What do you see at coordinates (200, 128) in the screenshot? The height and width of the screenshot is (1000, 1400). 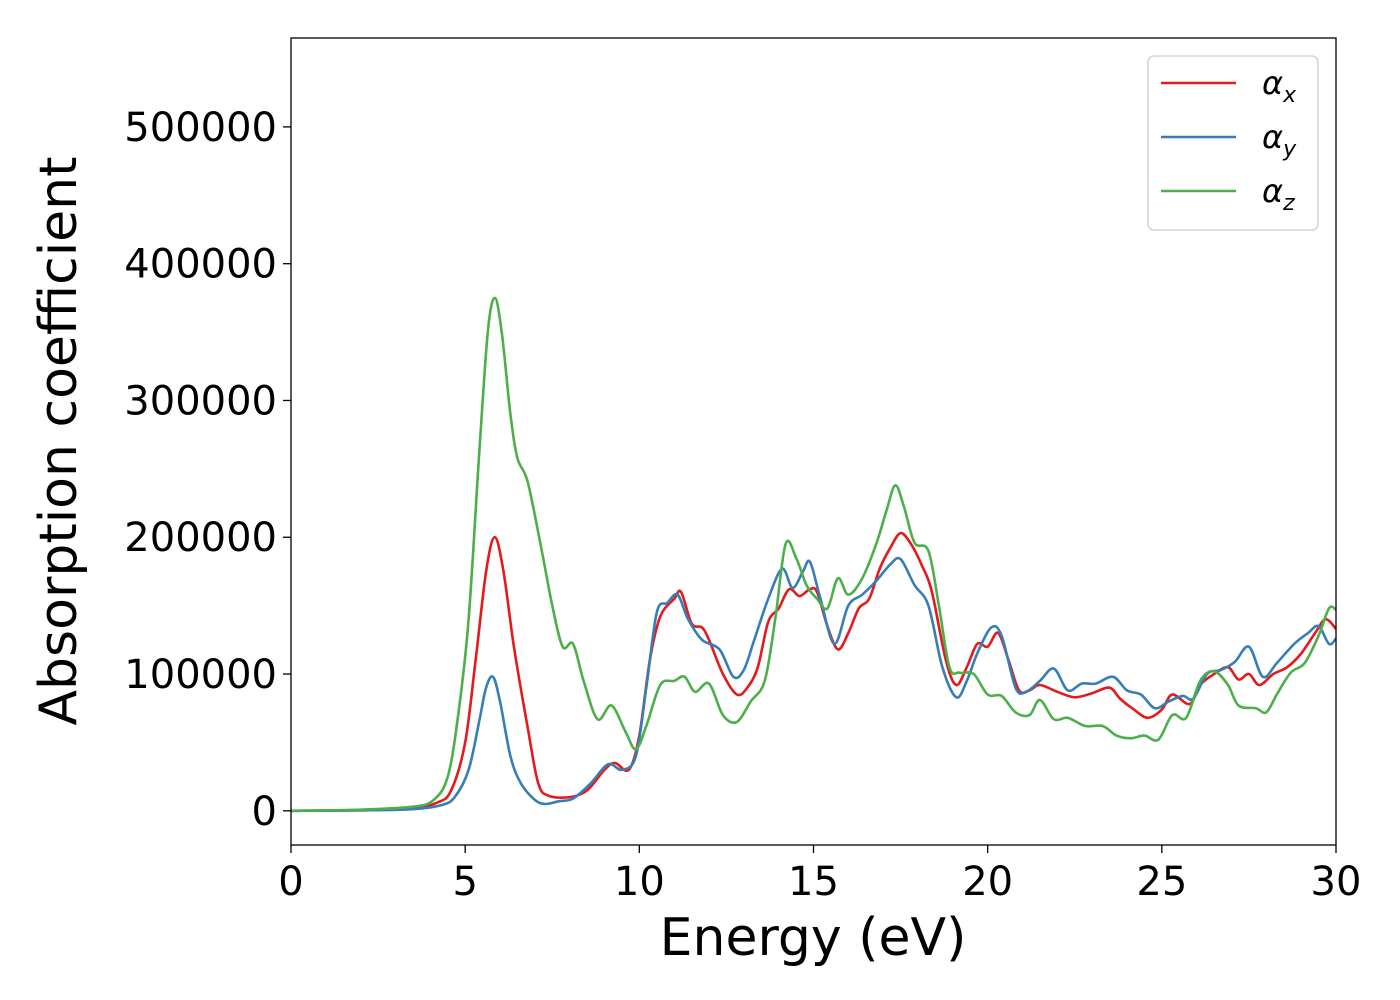 I see `y-tick-label: 500000` at bounding box center [200, 128].